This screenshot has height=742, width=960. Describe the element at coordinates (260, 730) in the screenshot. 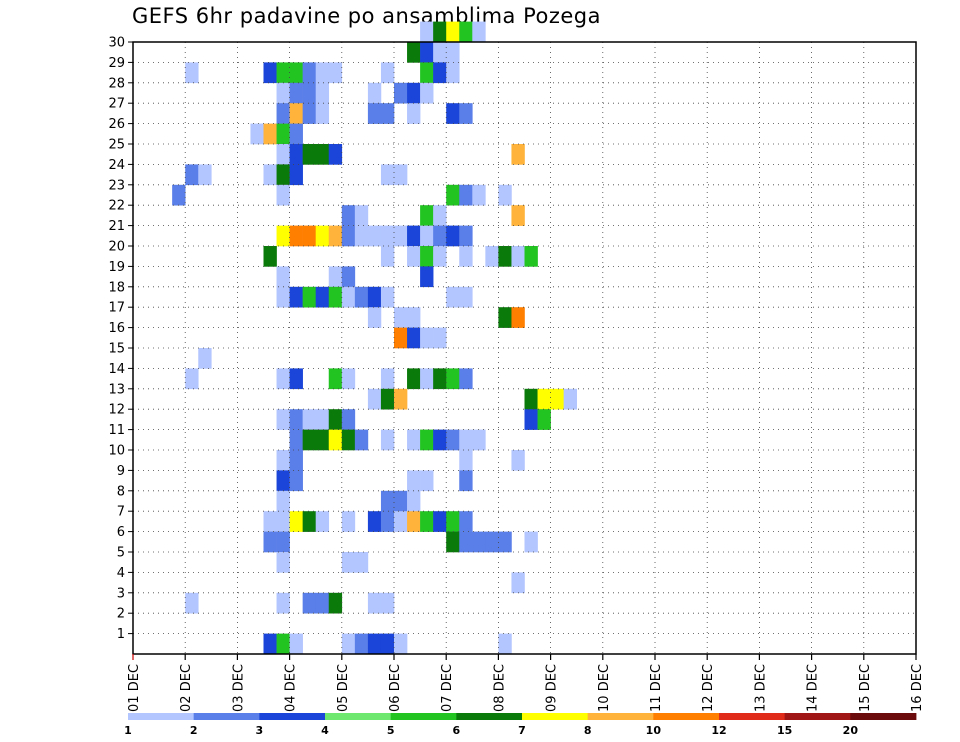

I see `legend-label: 3` at that location.